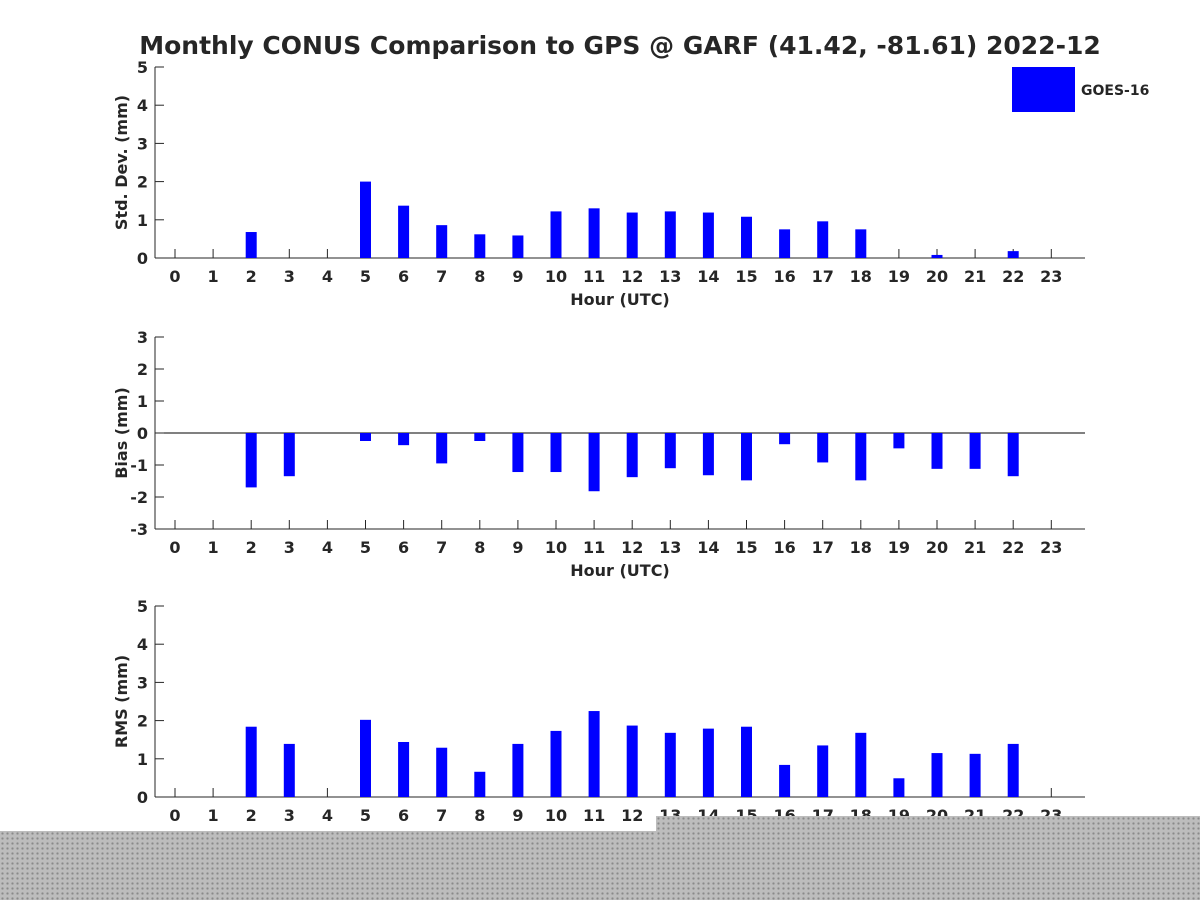  I want to click on x-tick-label: 17, so click(823, 276).